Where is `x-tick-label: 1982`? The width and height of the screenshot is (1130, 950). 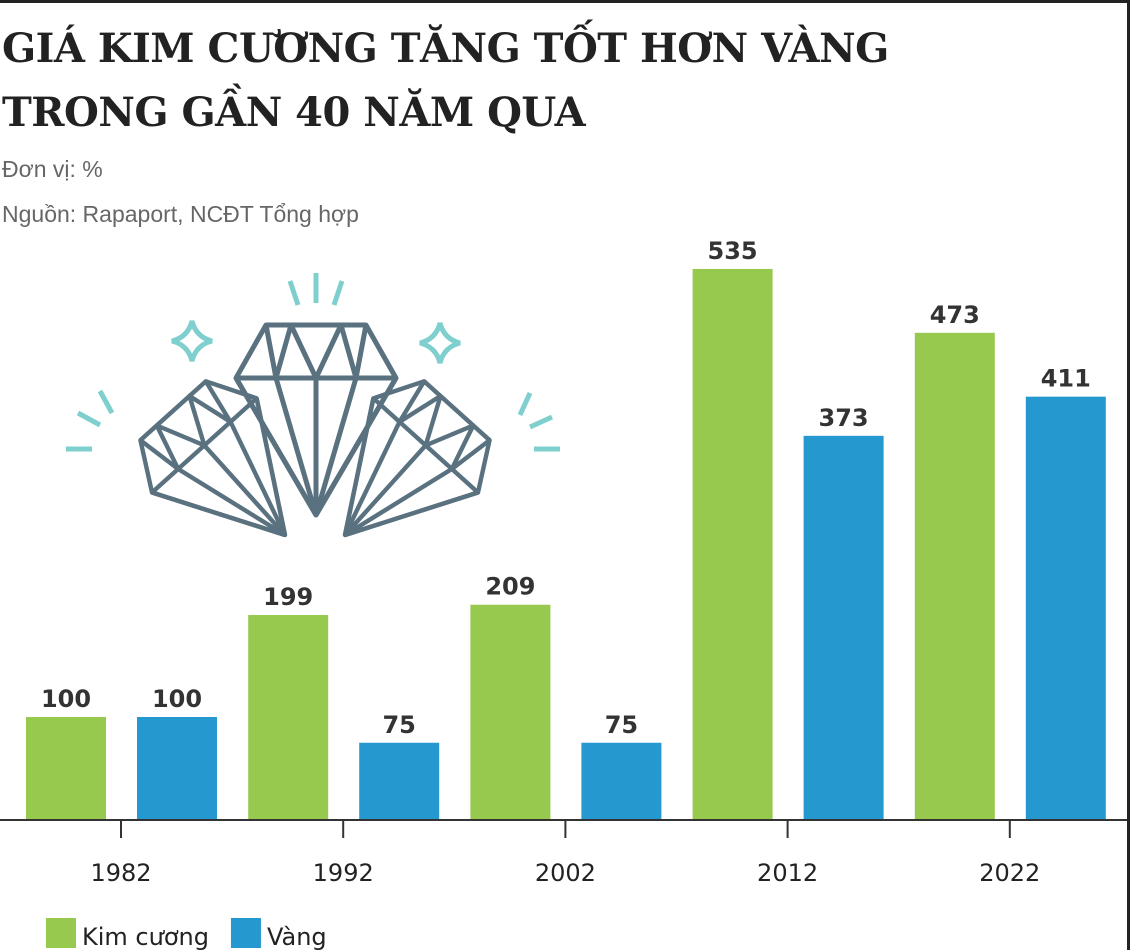 x-tick-label: 1982 is located at coordinates (120, 873).